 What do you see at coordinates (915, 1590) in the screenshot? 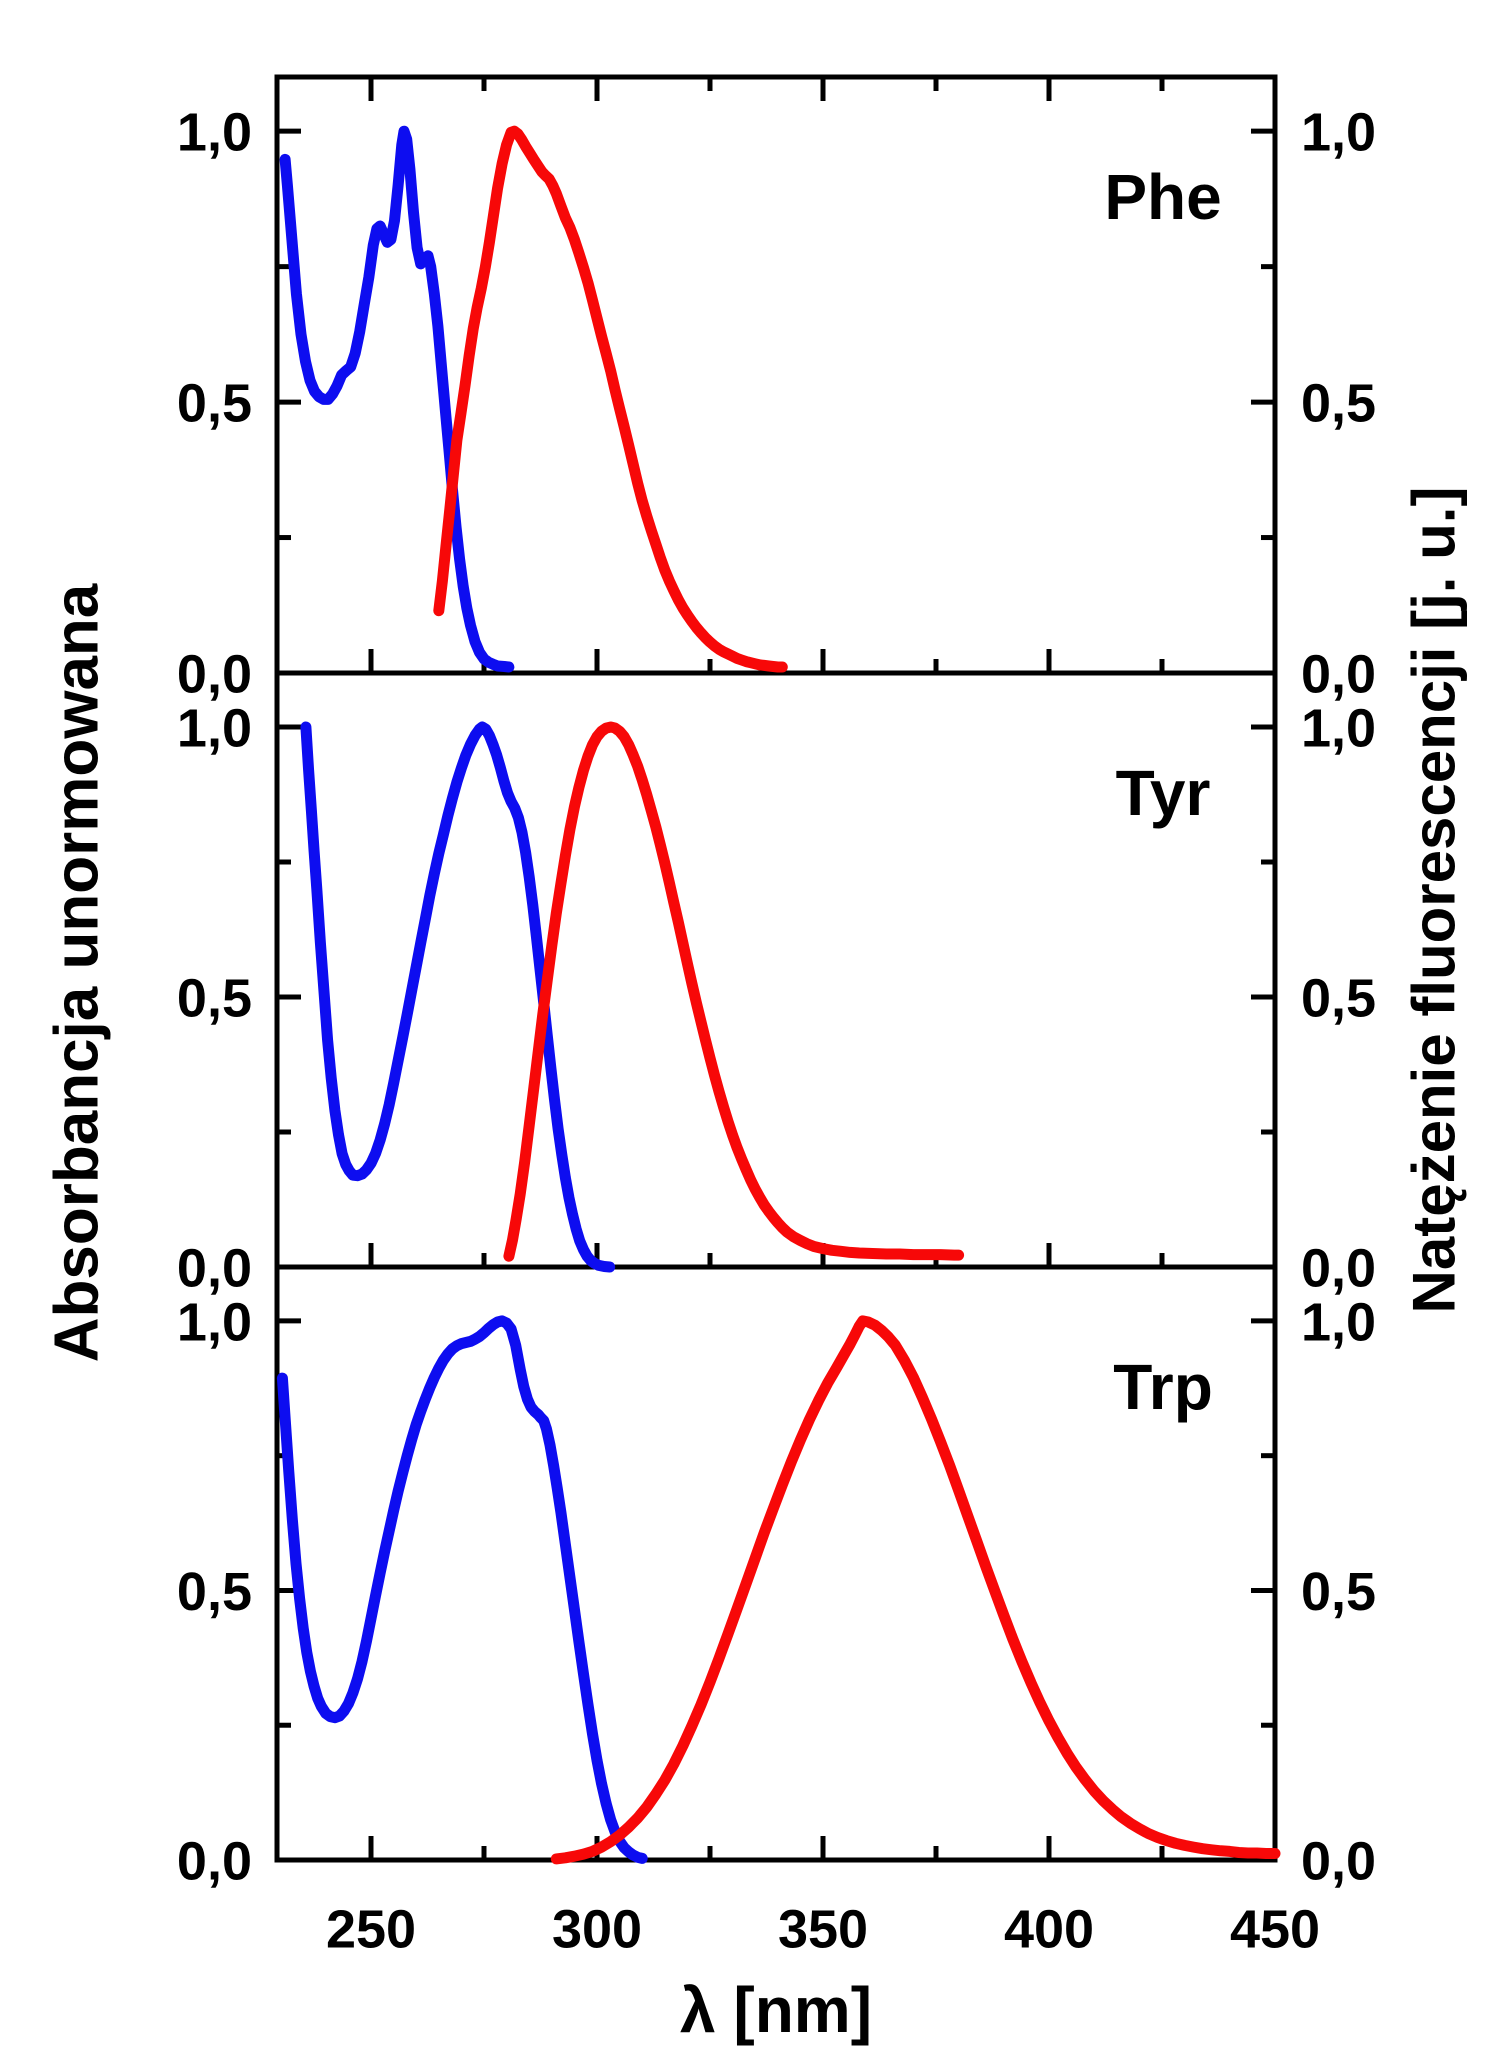
I see `trp-fluorescence-curve` at bounding box center [915, 1590].